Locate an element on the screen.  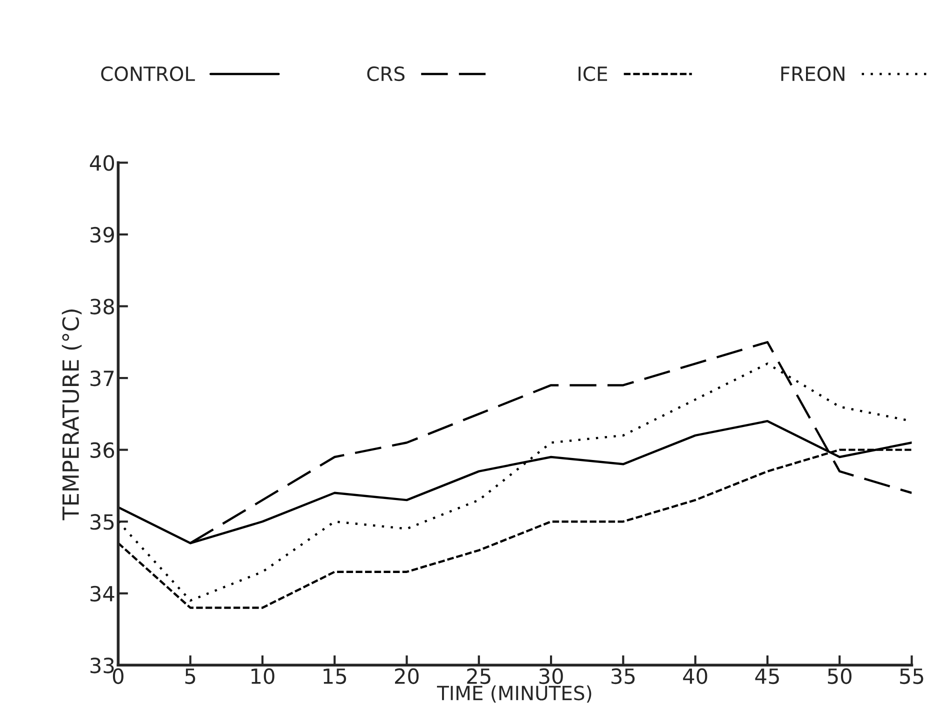
x-tick-label: 30 is located at coordinates (551, 676).